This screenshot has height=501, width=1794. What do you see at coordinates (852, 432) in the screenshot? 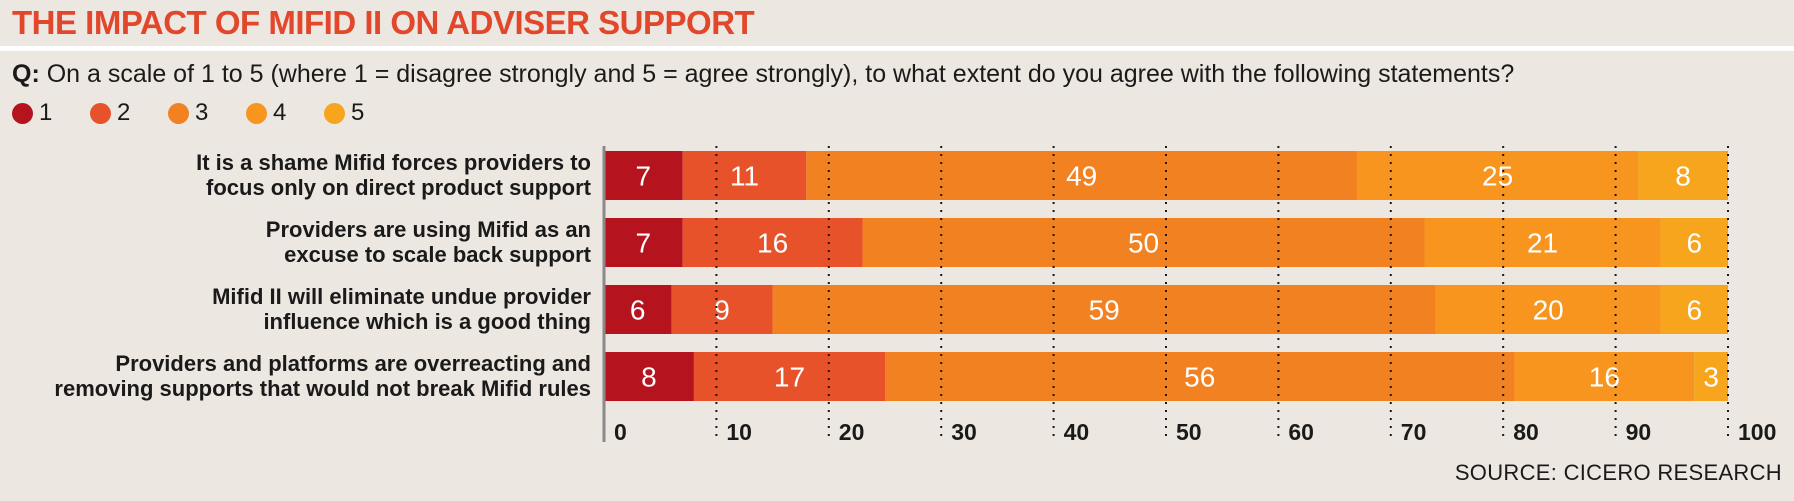
I see `x-tick-label: 20` at bounding box center [852, 432].